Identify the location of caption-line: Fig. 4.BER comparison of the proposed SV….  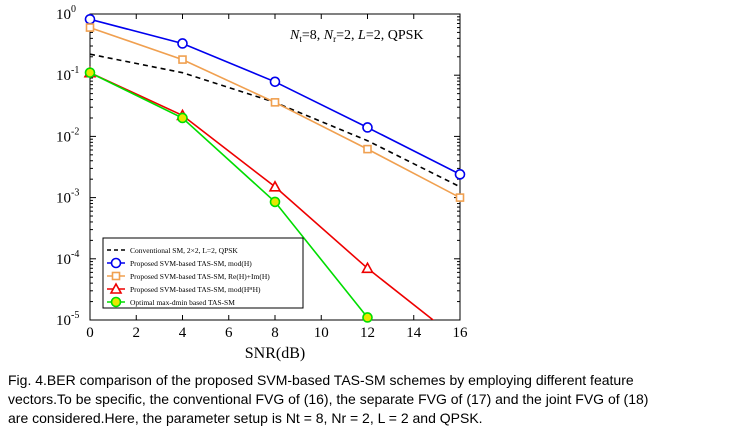
(321, 380).